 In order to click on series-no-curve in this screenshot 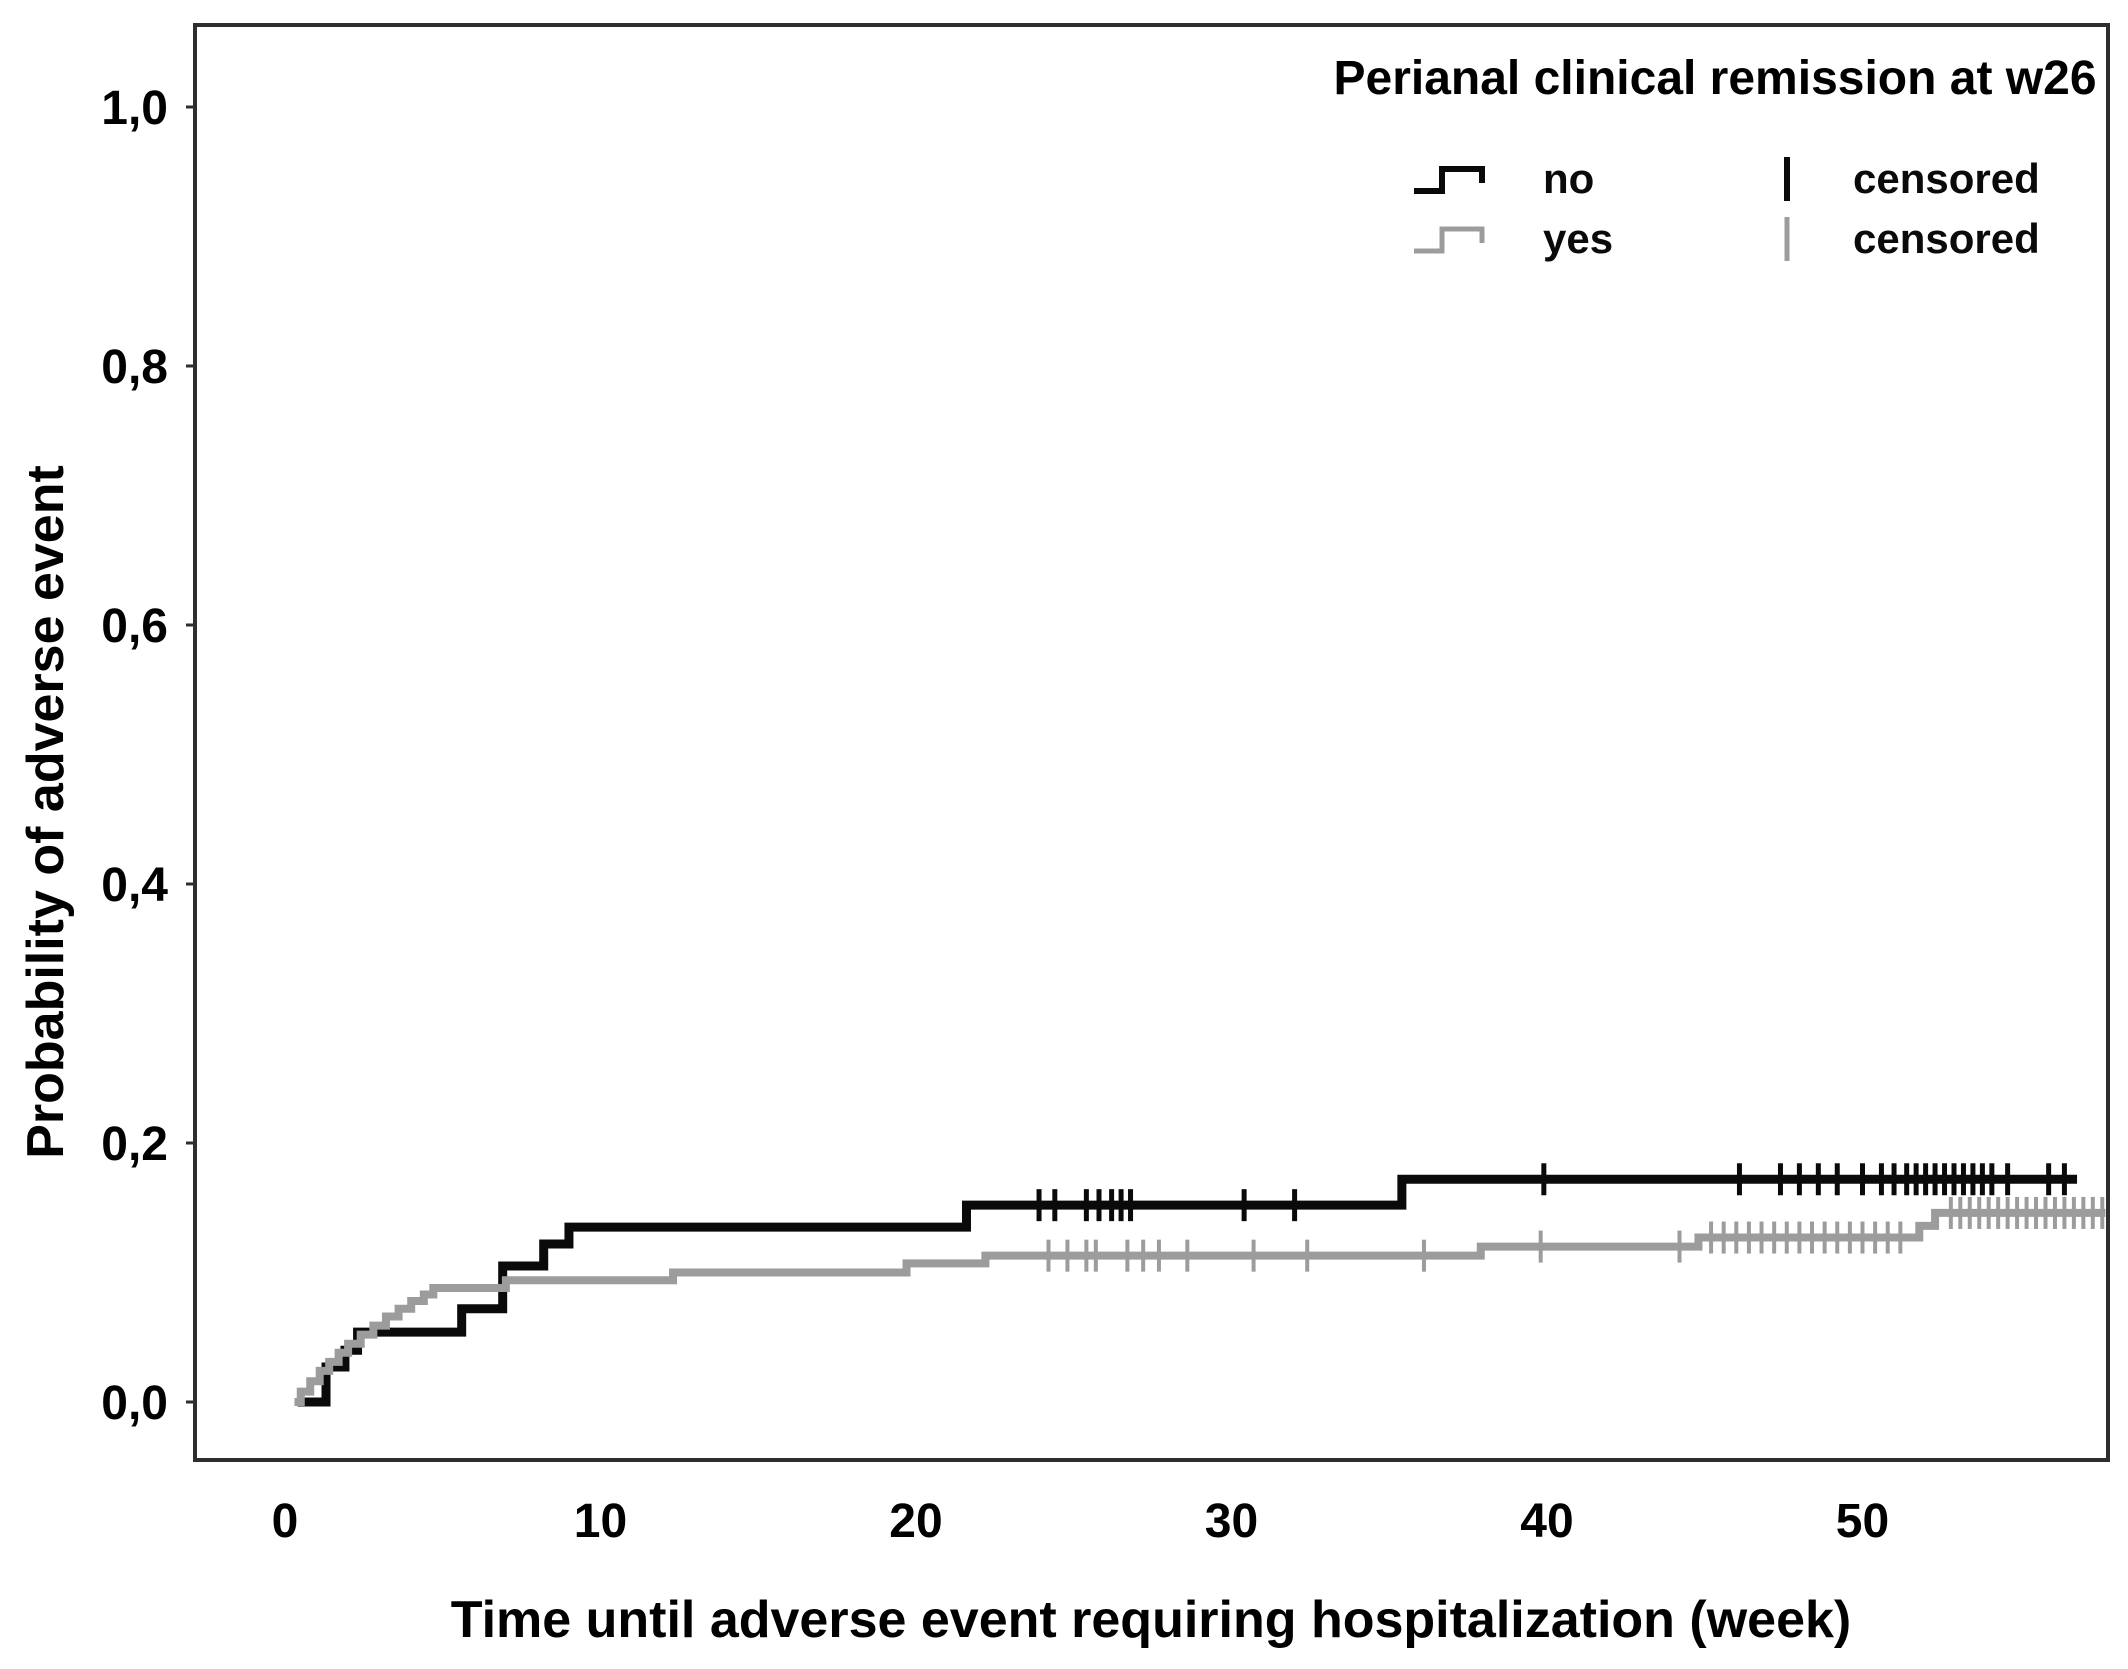, I will do `click(1187, 1290)`.